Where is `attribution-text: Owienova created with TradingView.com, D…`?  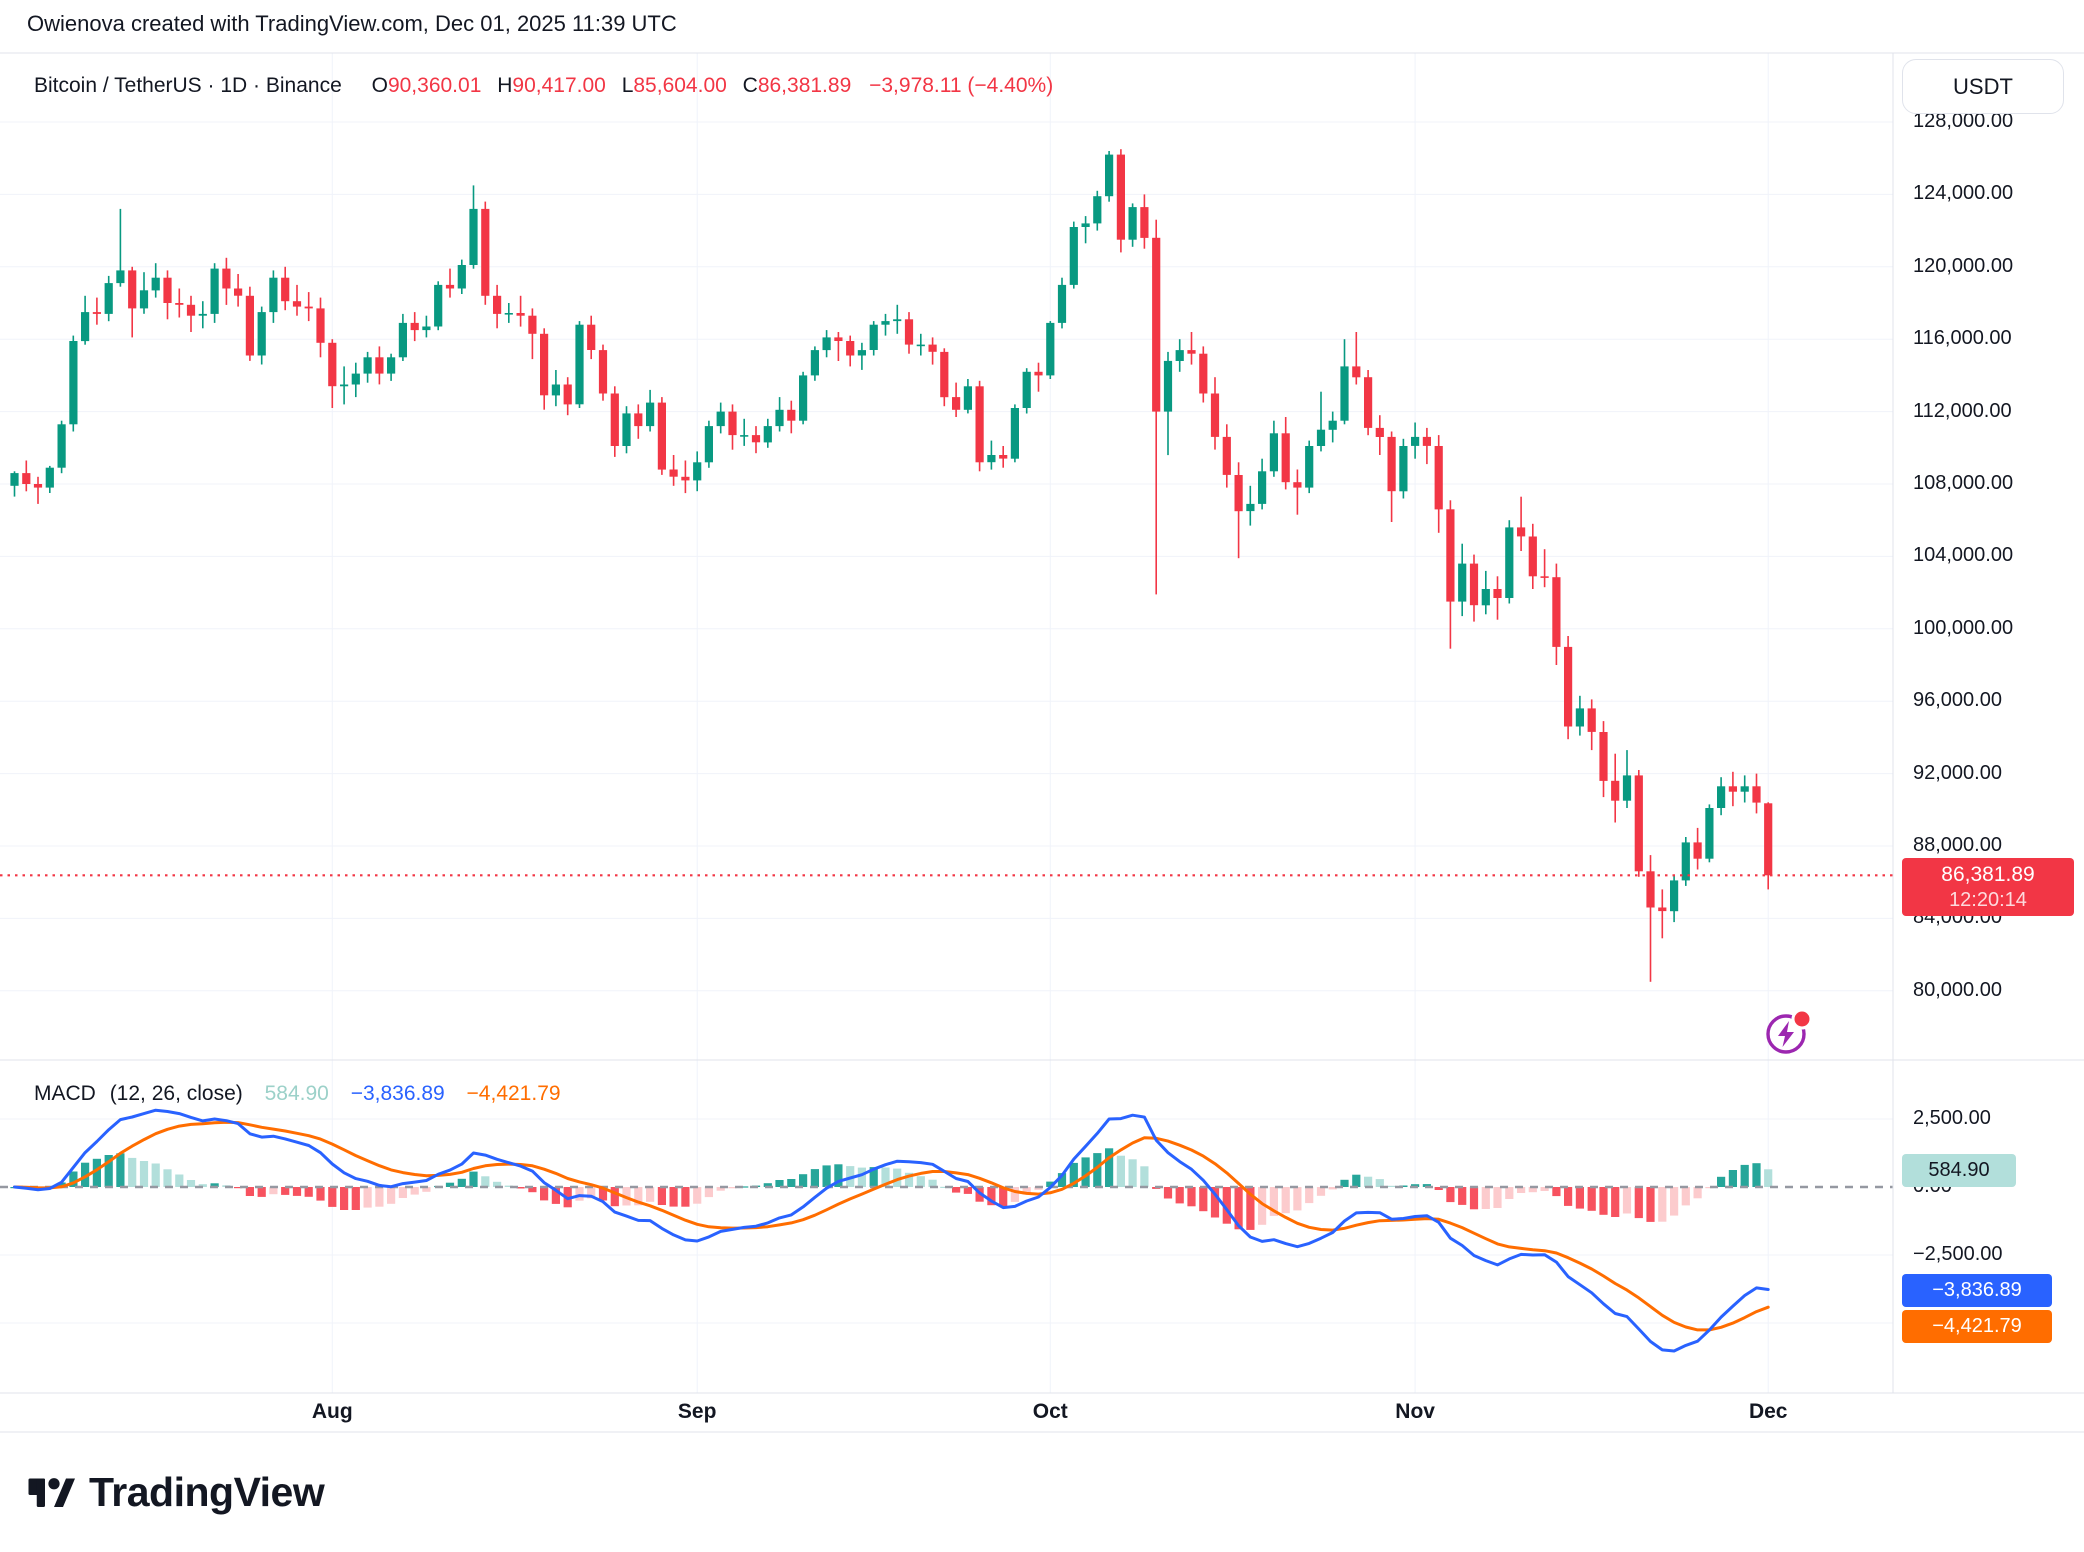
attribution-text: Owienova created with TradingView.com, D… is located at coordinates (352, 23).